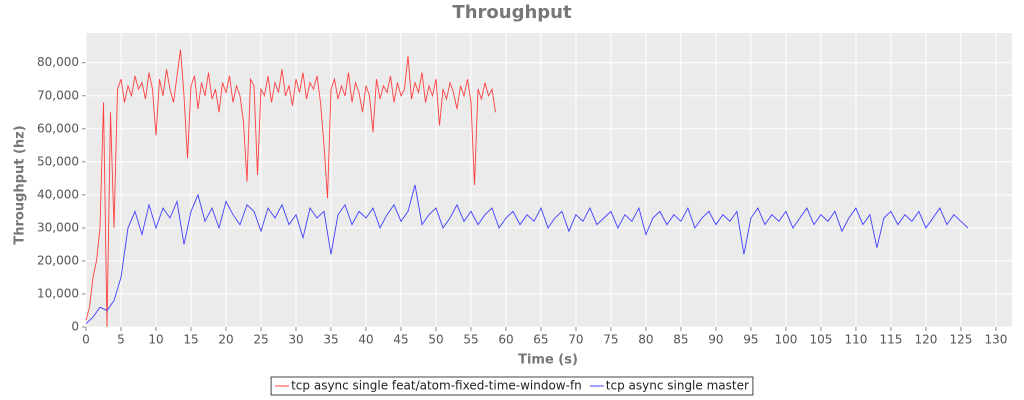  Describe the element at coordinates (575, 340) in the screenshot. I see `x-tick-label: 70` at that location.